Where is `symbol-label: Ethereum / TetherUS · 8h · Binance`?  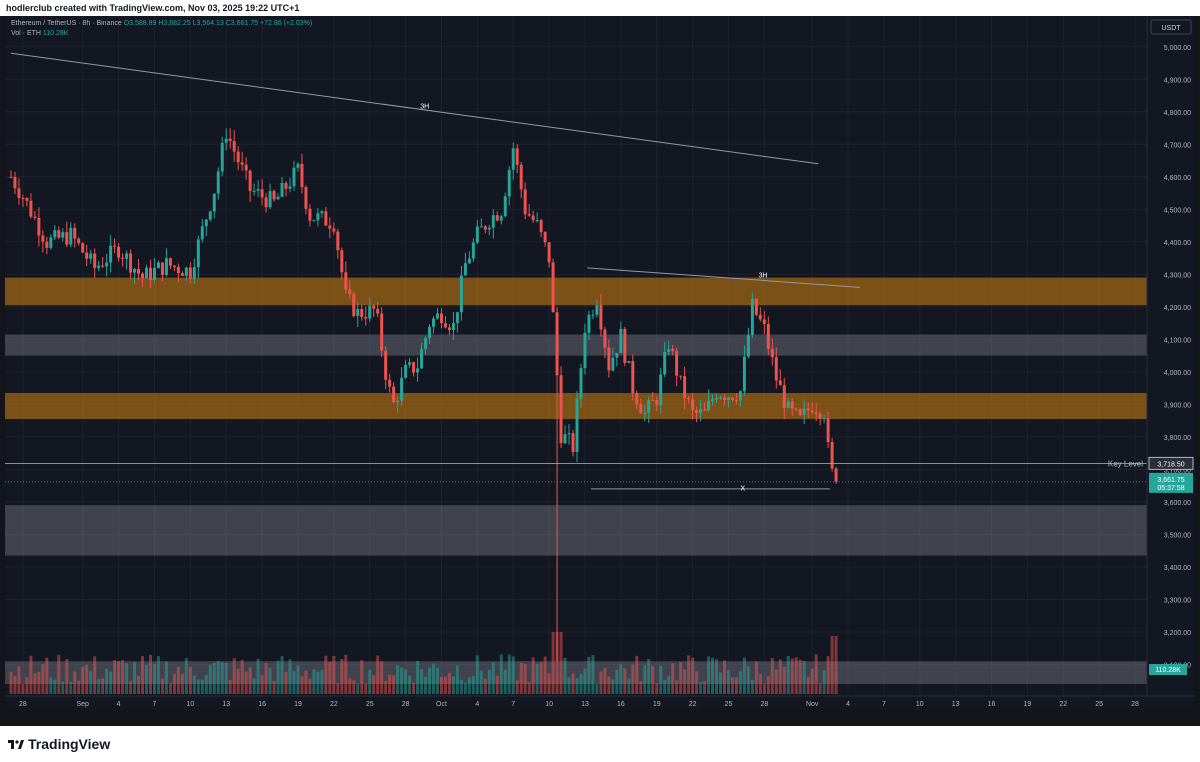
symbol-label: Ethereum / TetherUS · 8h · Binance is located at coordinates (66, 23).